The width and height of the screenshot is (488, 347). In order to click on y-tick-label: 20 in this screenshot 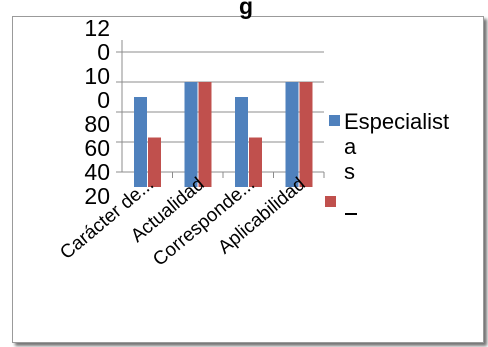, I will do `click(97, 196)`.